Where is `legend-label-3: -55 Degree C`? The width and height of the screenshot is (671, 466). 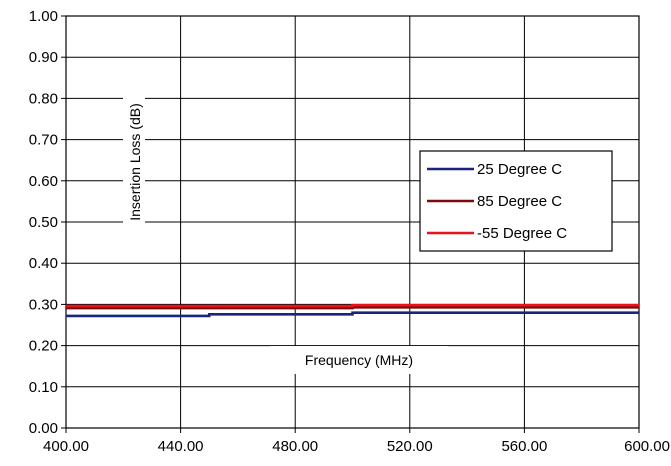 legend-label-3: -55 Degree C is located at coordinates (522, 233).